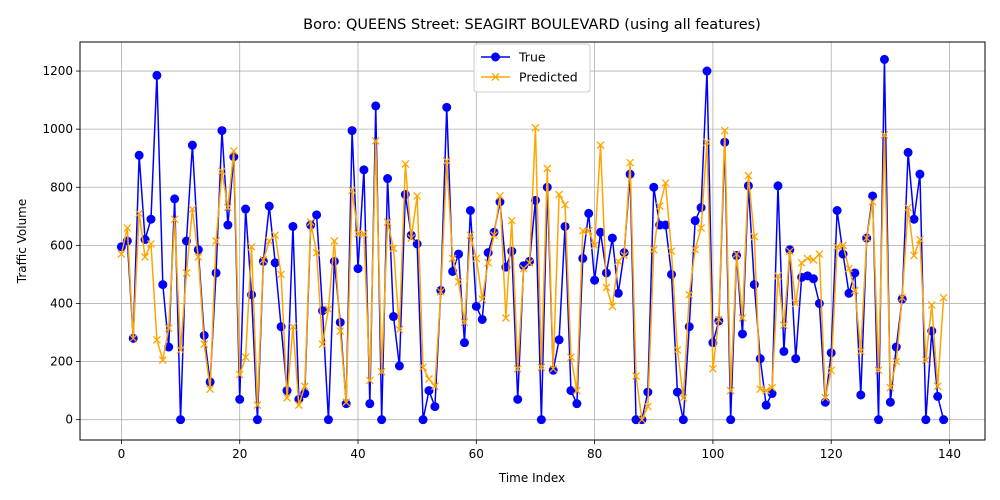 The height and width of the screenshot is (500, 1000). I want to click on legend-label: True, so click(532, 57).